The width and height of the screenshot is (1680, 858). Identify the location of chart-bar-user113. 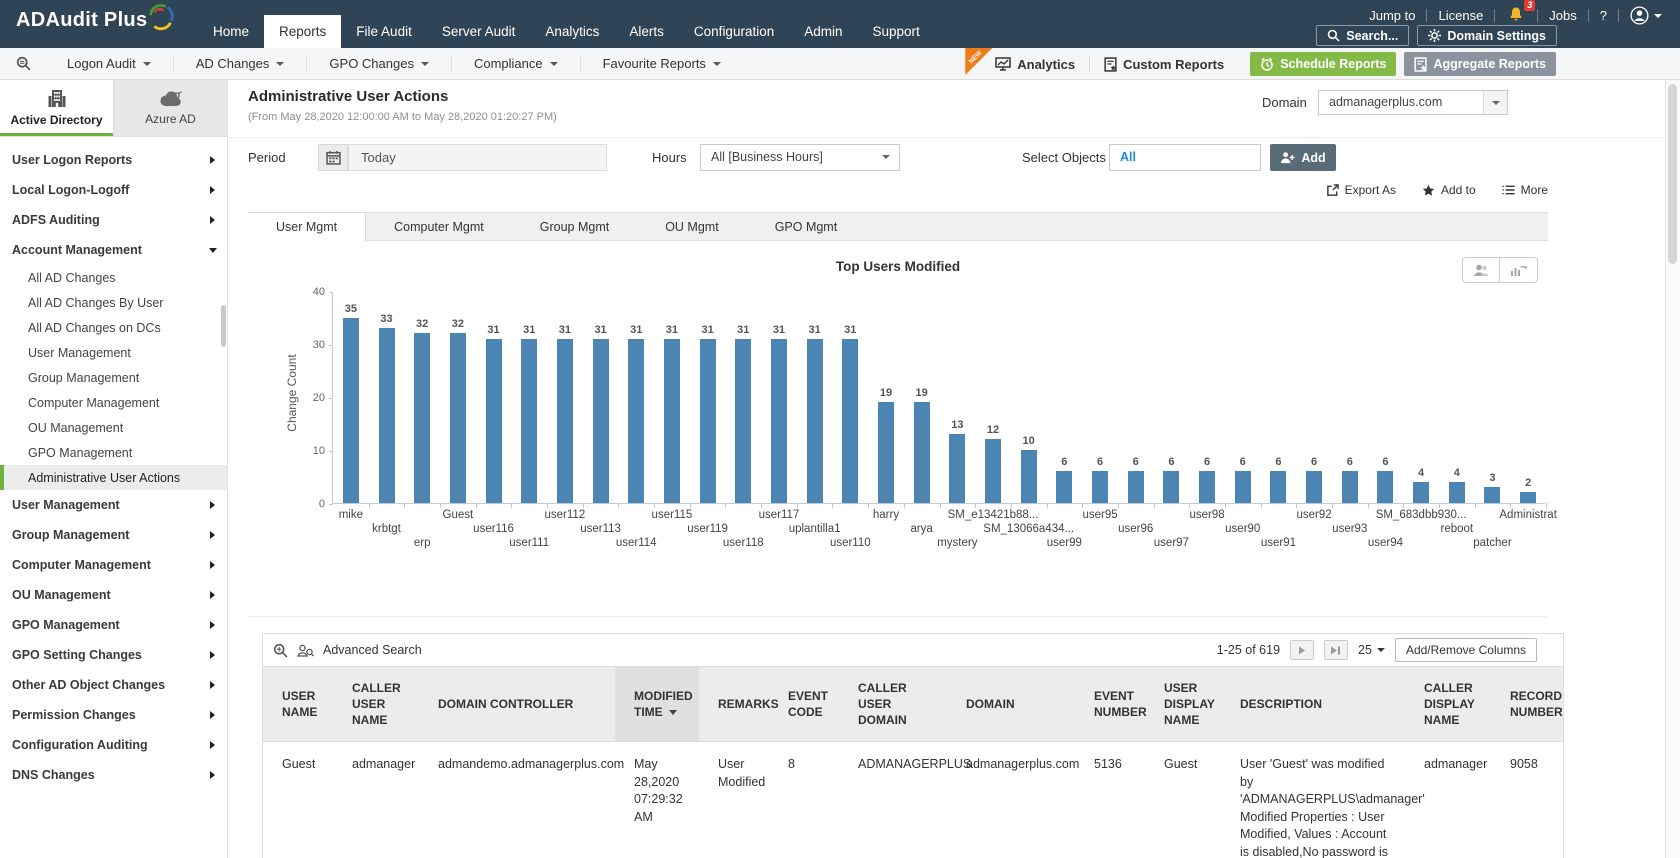
(600, 420).